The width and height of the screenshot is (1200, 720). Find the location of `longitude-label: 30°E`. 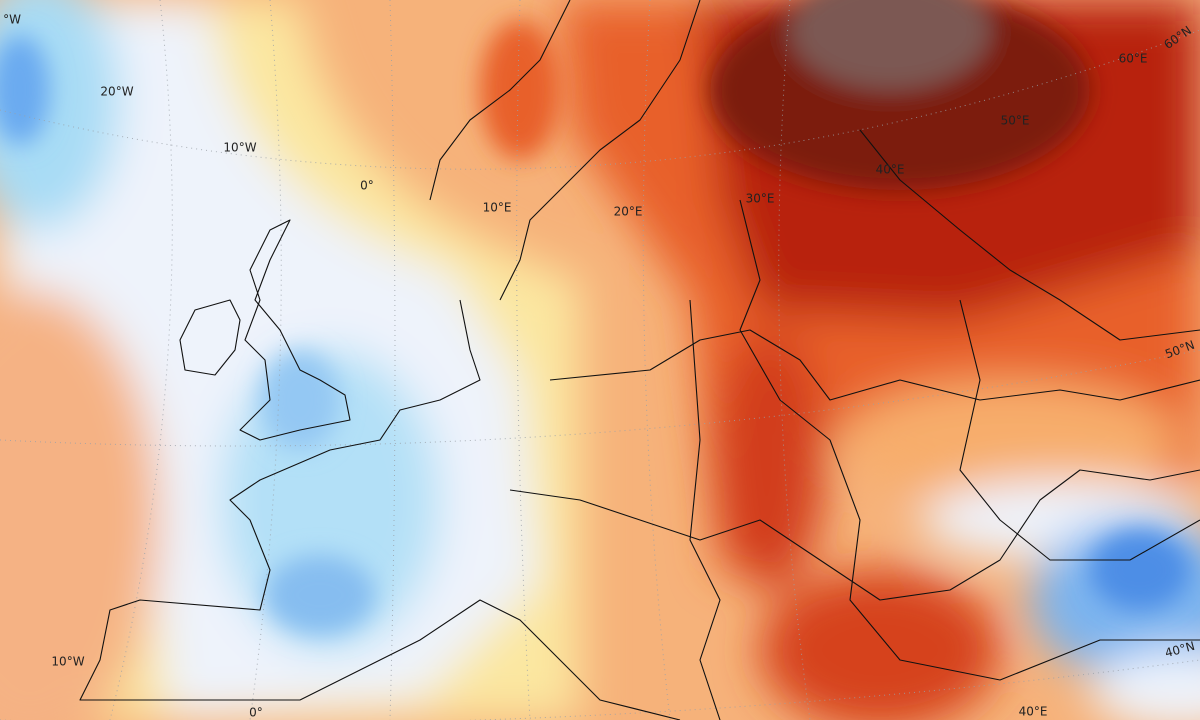

longitude-label: 30°E is located at coordinates (760, 199).